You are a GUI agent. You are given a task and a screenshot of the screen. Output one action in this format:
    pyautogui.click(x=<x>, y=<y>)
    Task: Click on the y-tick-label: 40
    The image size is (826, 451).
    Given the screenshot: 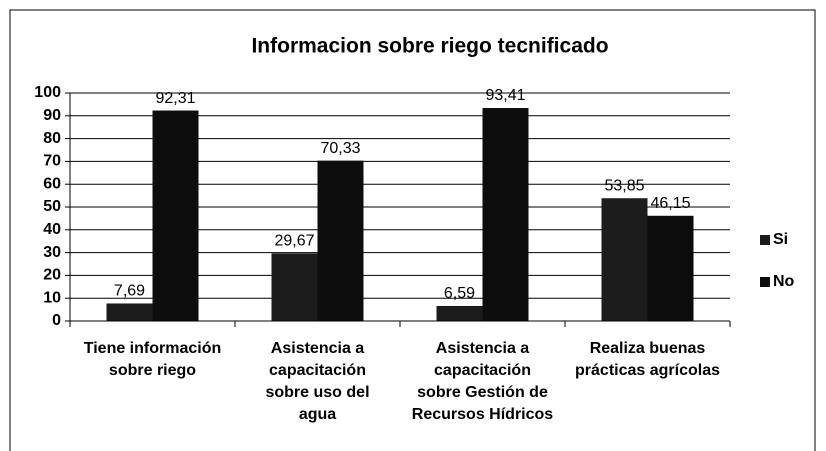 What is the action you would take?
    pyautogui.click(x=52, y=229)
    